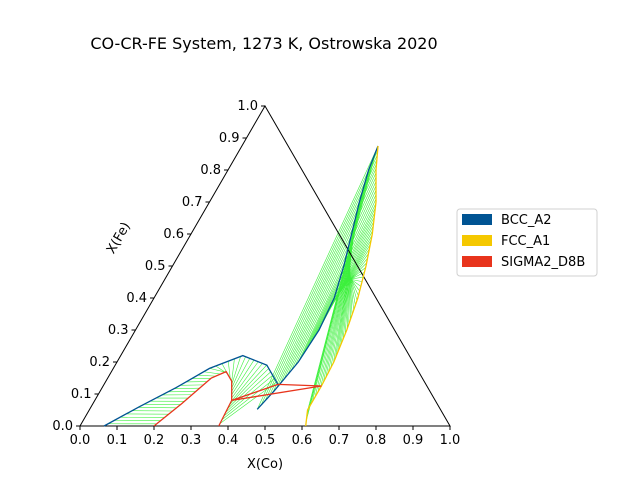 The image size is (640, 480). Describe the element at coordinates (191, 390) in the screenshot. I see `phase-boundary-bcc-lower` at that location.